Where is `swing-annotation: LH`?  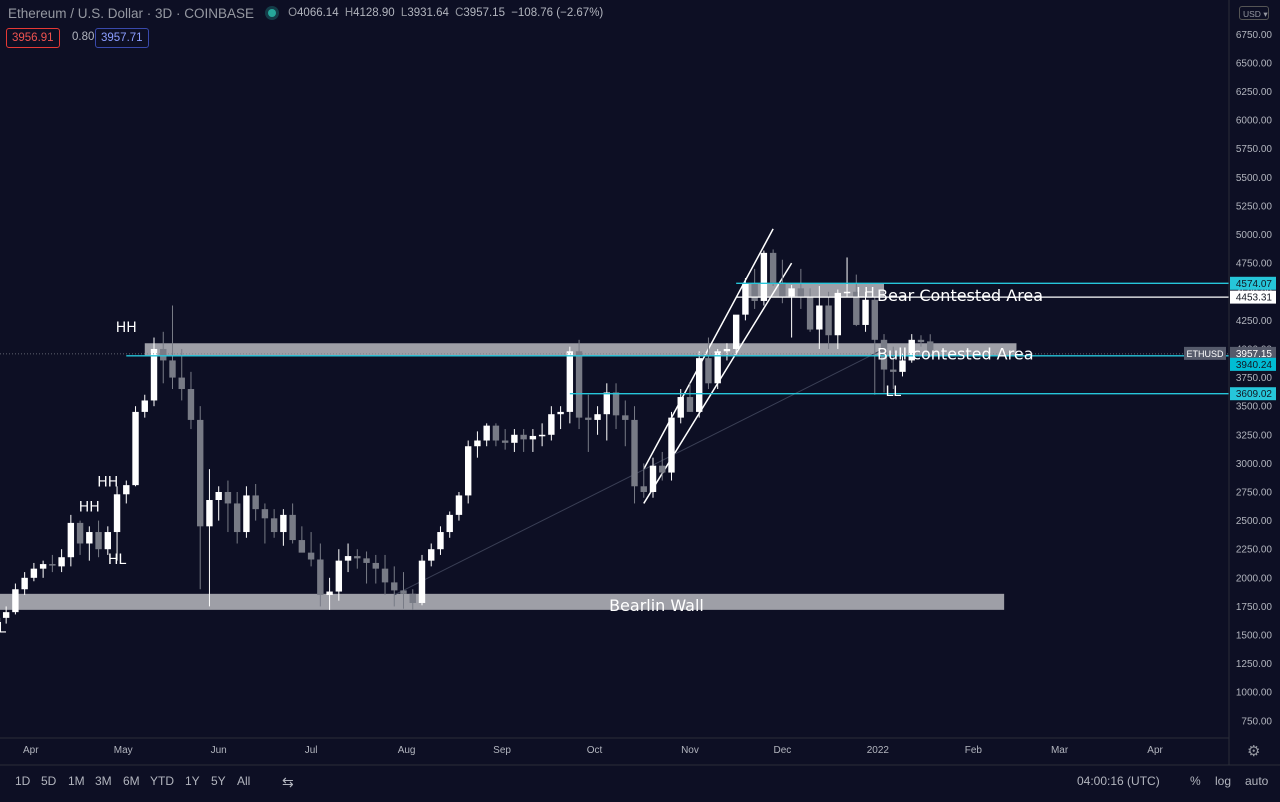 swing-annotation: LH is located at coordinates (865, 293).